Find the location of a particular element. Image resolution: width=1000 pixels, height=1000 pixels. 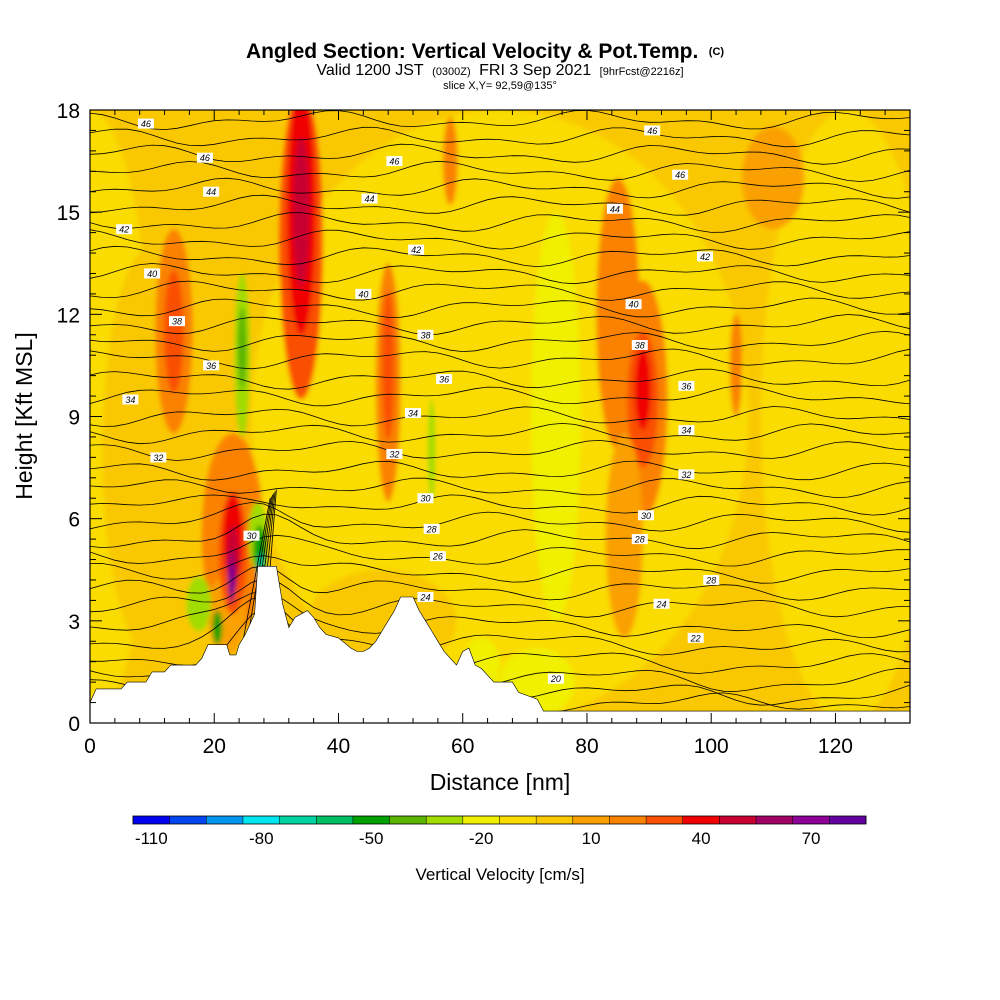

colorbar is located at coordinates (499, 820).